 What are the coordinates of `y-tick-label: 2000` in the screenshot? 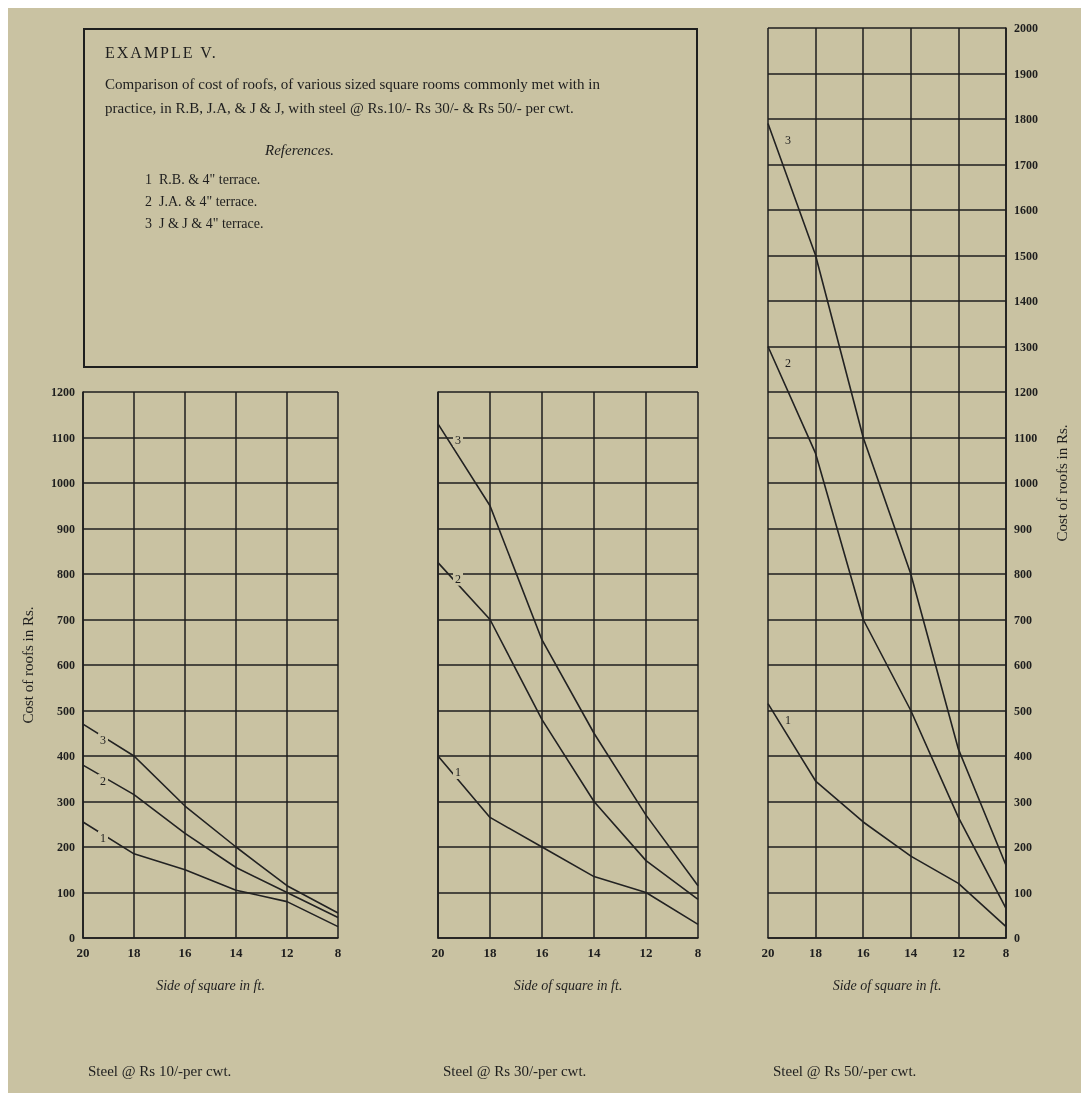 It's located at (1026, 28).